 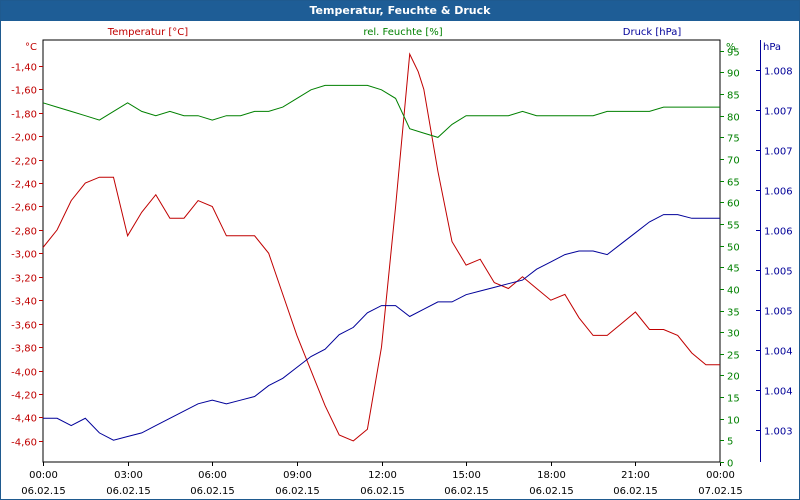 I want to click on humidity-tick-label: 10, so click(x=733, y=421).